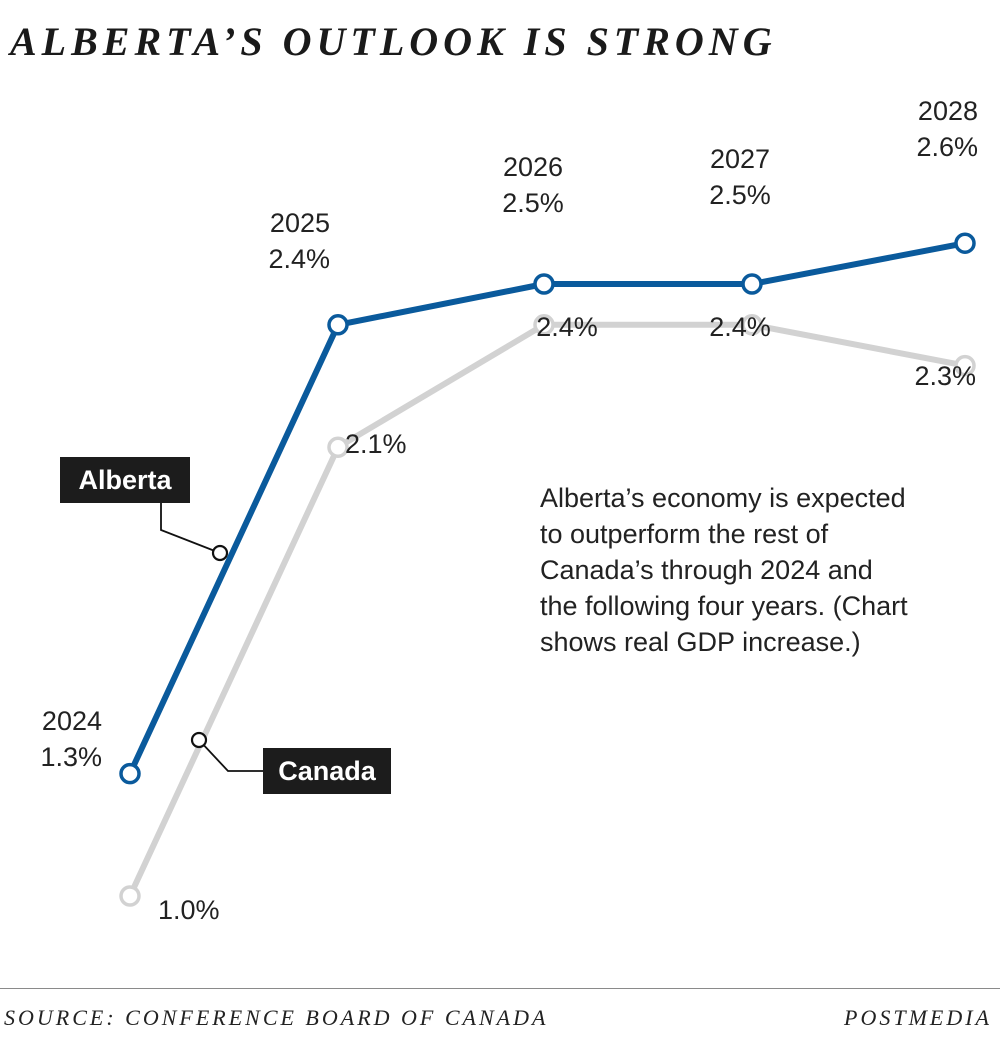  Describe the element at coordinates (299, 241) in the screenshot. I see `data-label-alberta-2025: 2025 2.4%` at that location.